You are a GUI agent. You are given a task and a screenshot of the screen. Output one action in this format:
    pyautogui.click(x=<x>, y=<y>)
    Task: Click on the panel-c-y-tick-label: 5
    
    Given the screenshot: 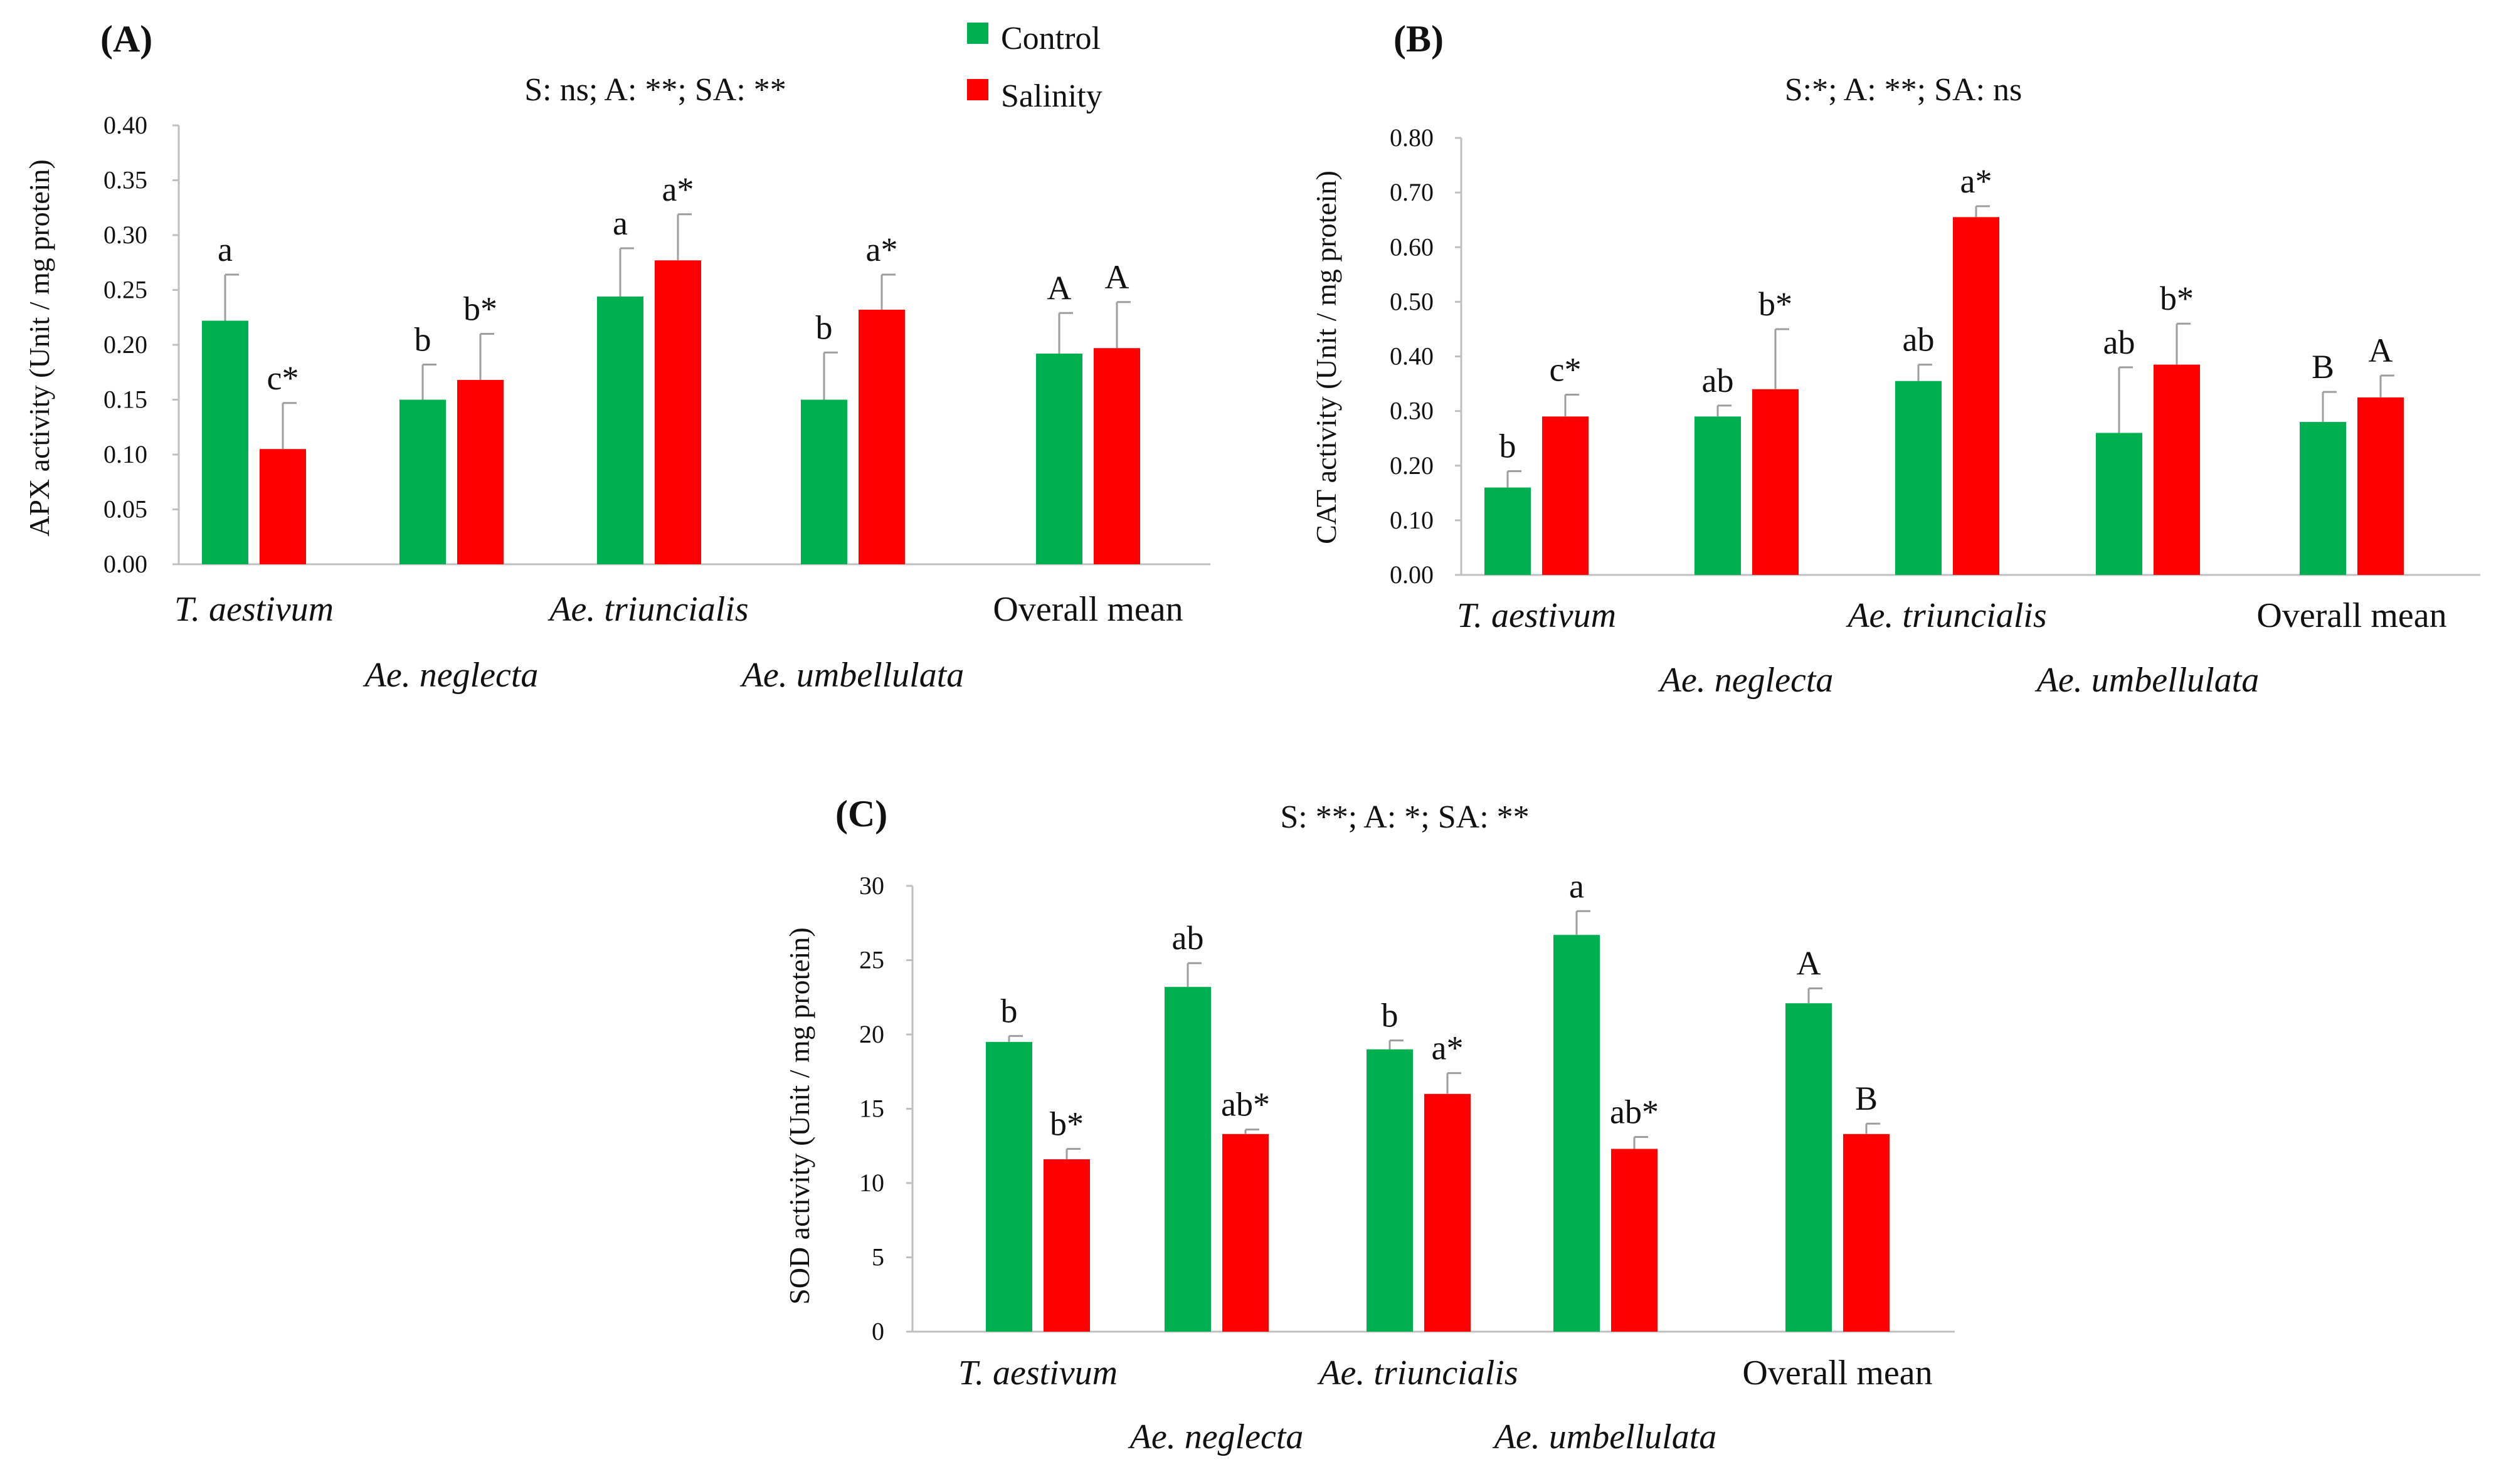 What is the action you would take?
    pyautogui.click(x=878, y=1257)
    